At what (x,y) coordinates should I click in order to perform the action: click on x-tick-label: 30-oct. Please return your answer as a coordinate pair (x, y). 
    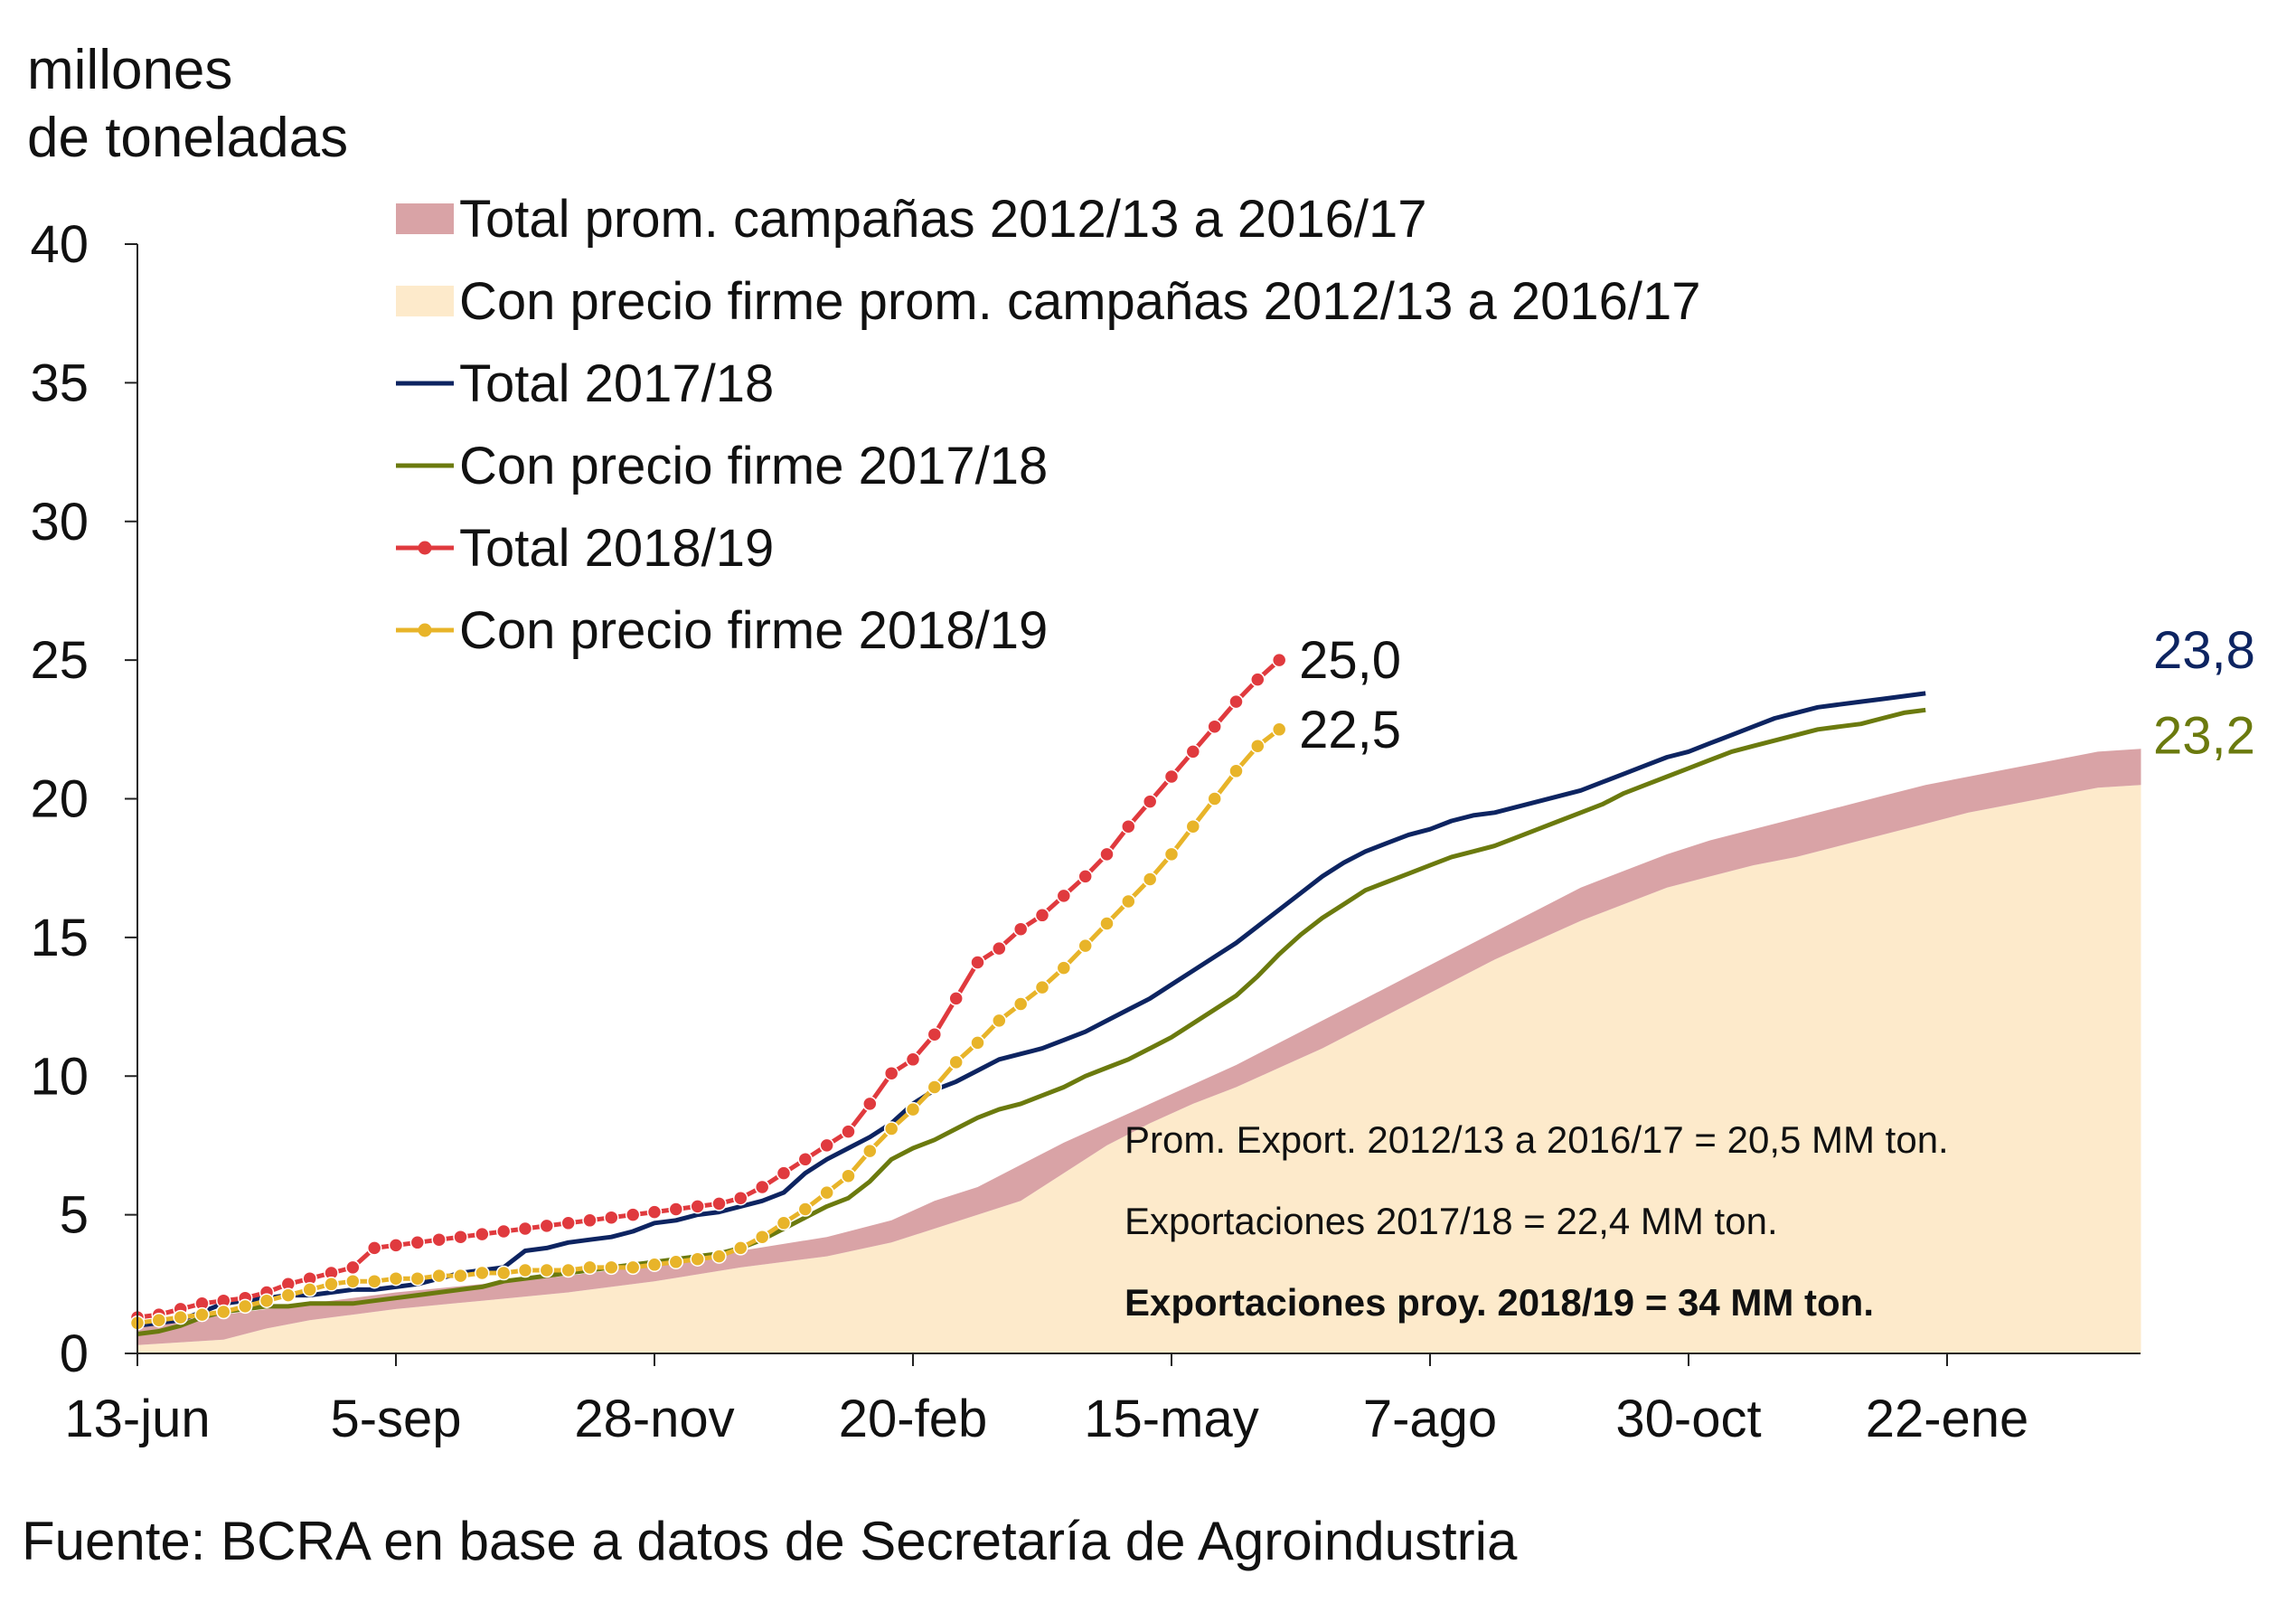
    Looking at the image, I should click on (1688, 1419).